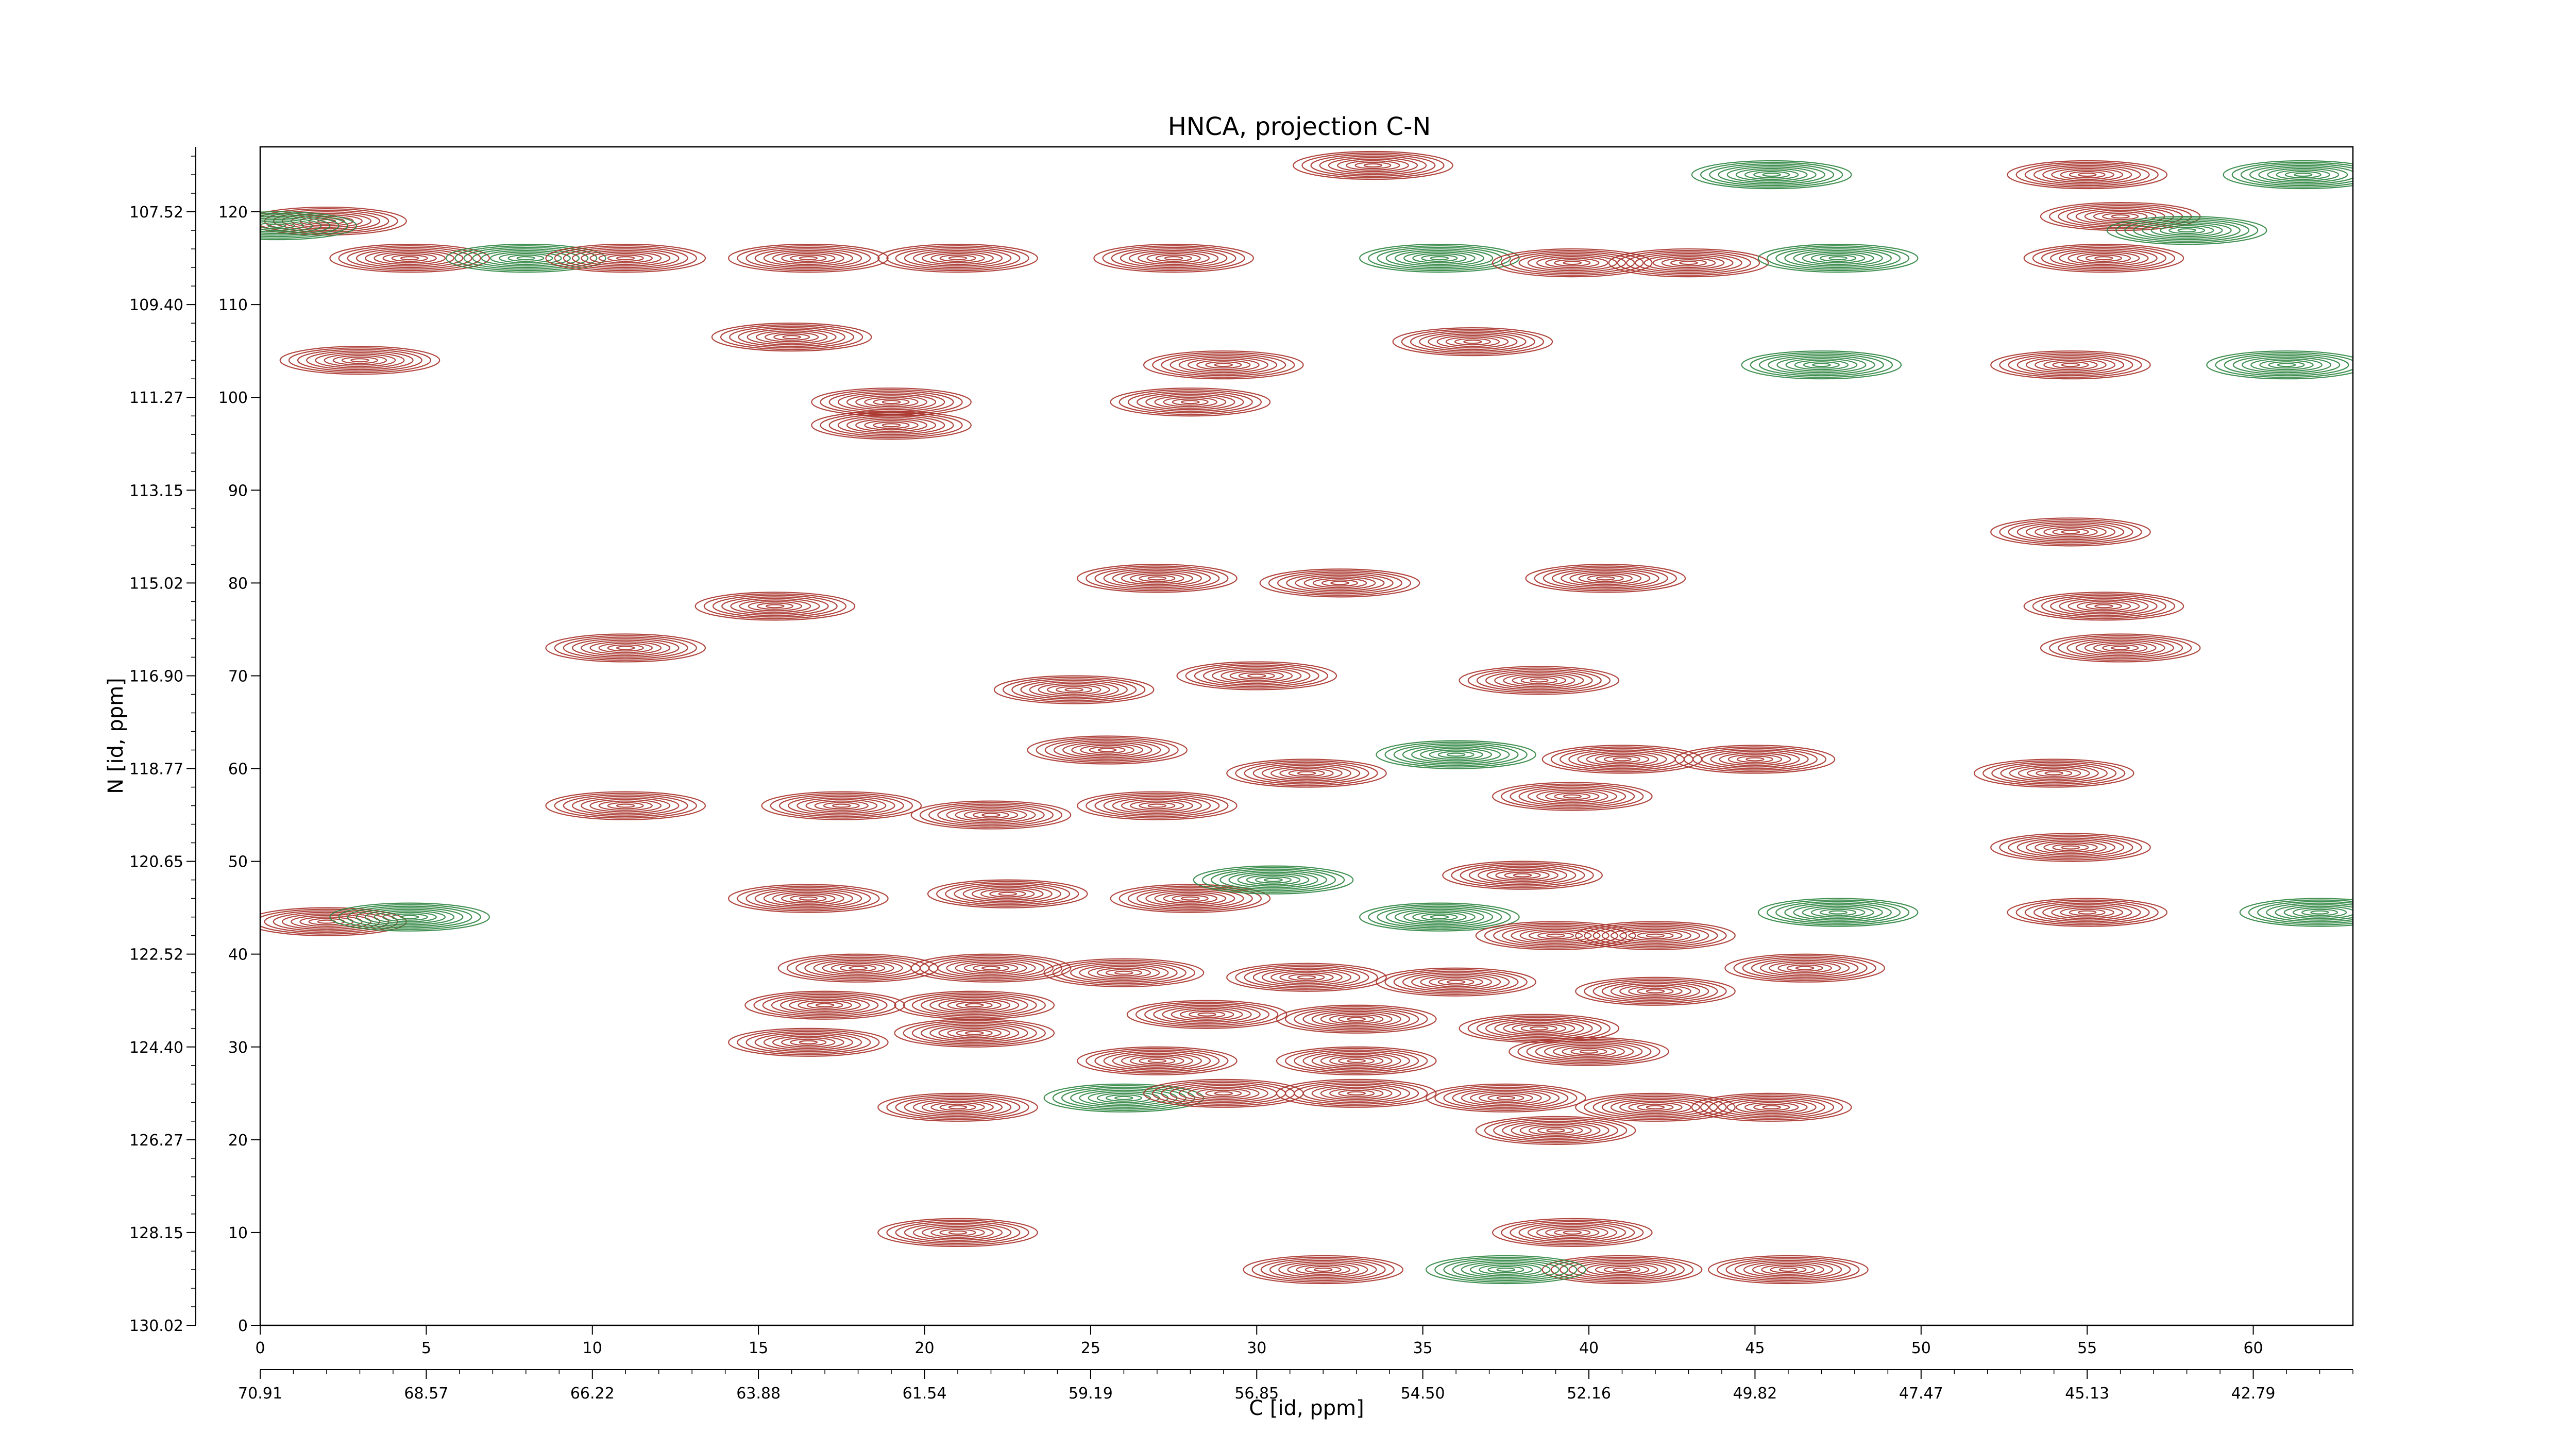  Describe the element at coordinates (156, 862) in the screenshot. I see `y-ppm-tick-label: 120.65` at that location.